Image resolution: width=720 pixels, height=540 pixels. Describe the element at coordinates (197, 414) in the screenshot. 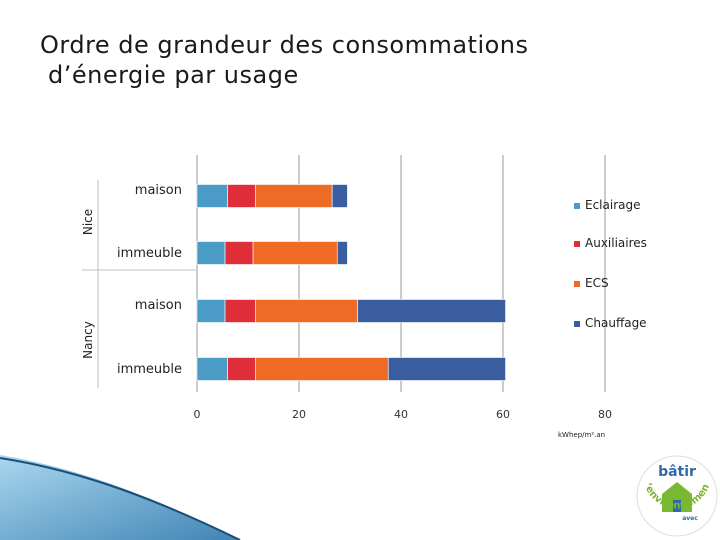

I see `x-tick-label: 0` at that location.